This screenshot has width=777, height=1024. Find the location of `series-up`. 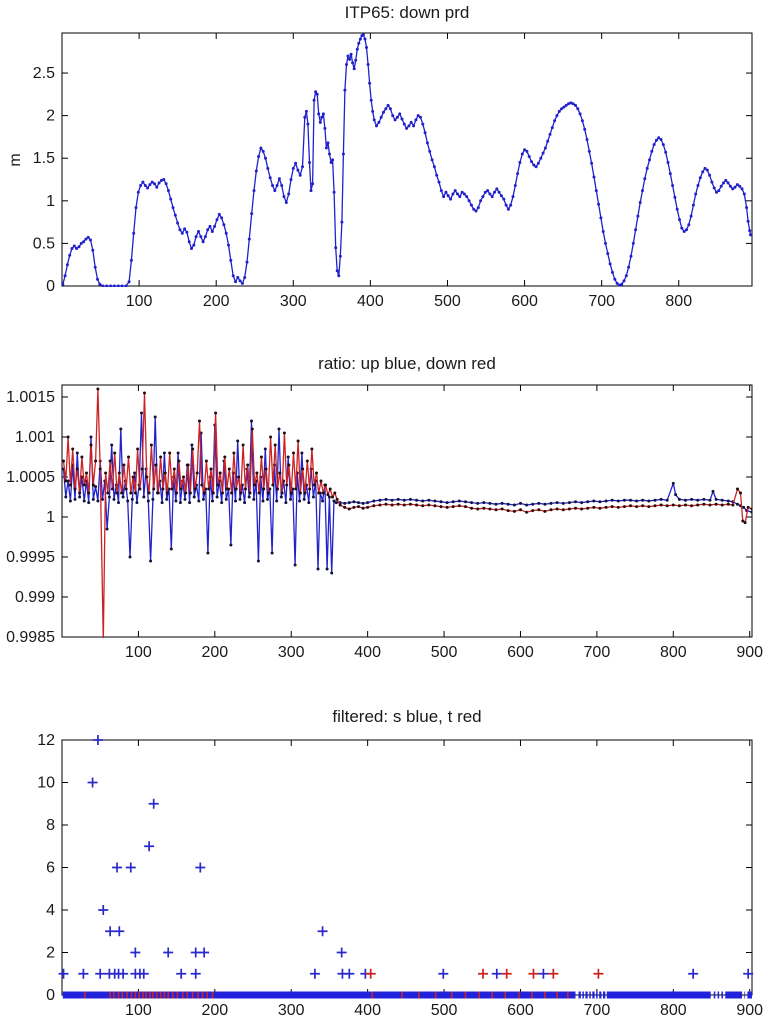

series-up is located at coordinates (407, 493).